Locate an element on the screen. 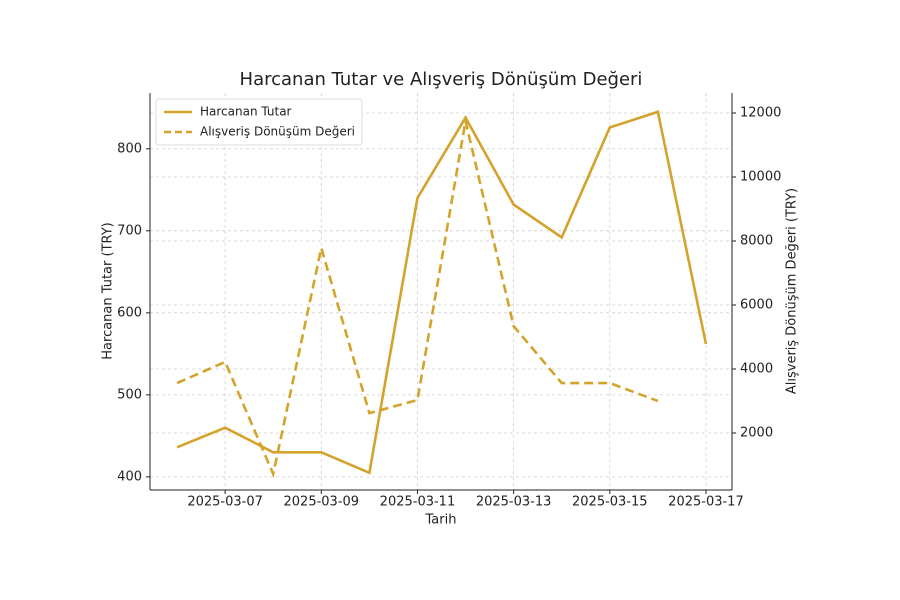  y2-axis-label: Alışveriş Dönüşüm Değeri (TRY) is located at coordinates (792, 291).